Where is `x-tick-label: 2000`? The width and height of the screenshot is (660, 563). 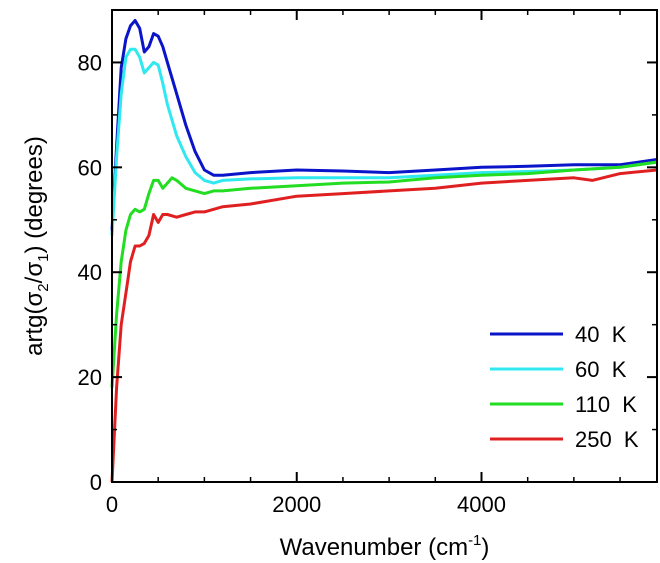 x-tick-label: 2000 is located at coordinates (296, 504).